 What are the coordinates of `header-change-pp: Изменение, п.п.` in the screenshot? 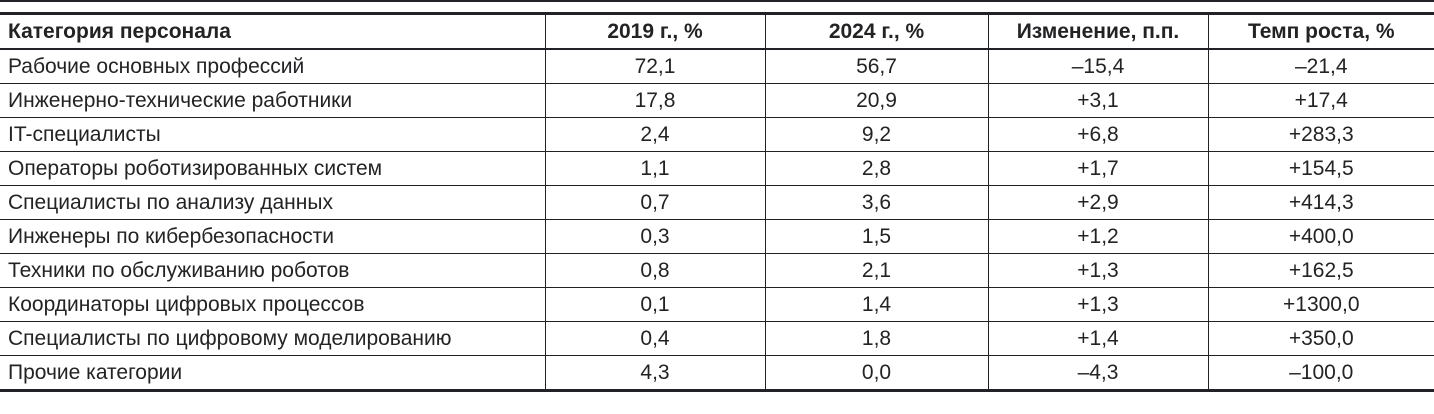 It's located at (1097, 31).